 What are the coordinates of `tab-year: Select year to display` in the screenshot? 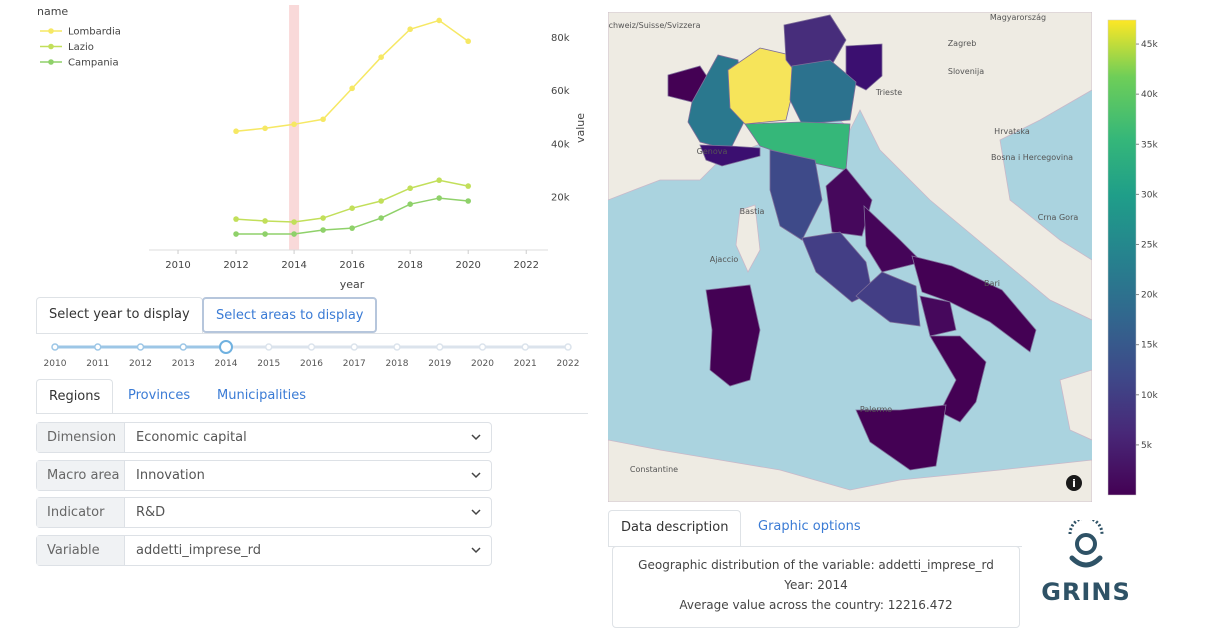 It's located at (119, 315).